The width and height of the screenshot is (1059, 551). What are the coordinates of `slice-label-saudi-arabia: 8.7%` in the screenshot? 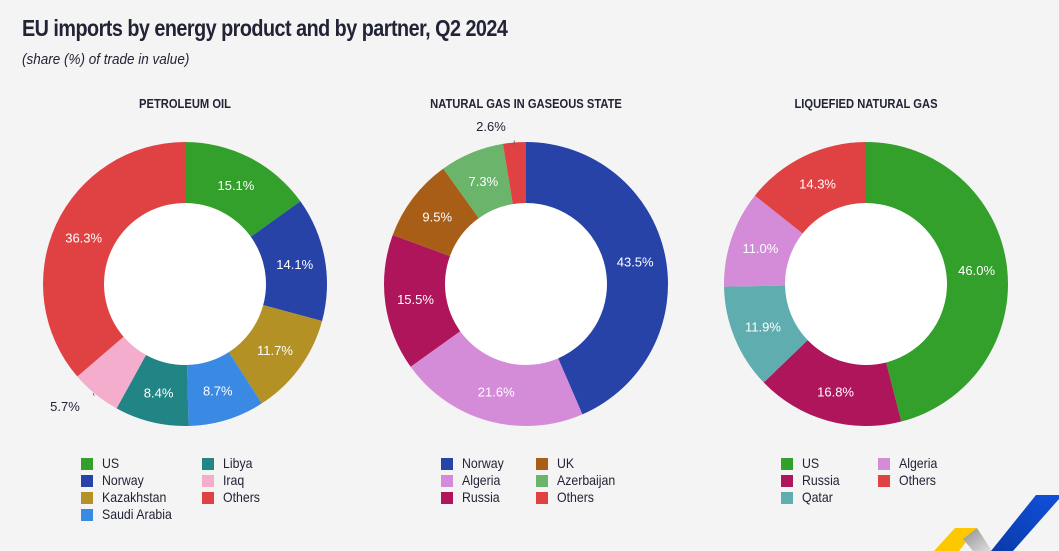 It's located at (218, 391).